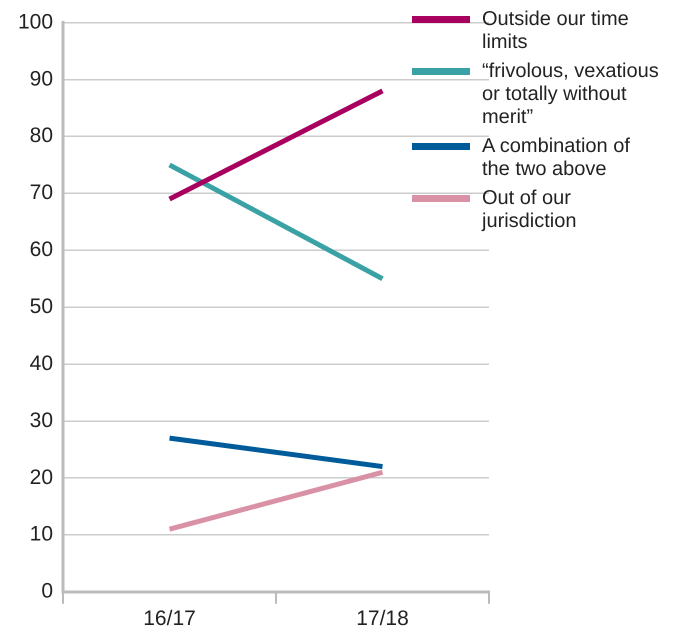 The height and width of the screenshot is (639, 679). I want to click on y-tick-label: 70, so click(42, 192).